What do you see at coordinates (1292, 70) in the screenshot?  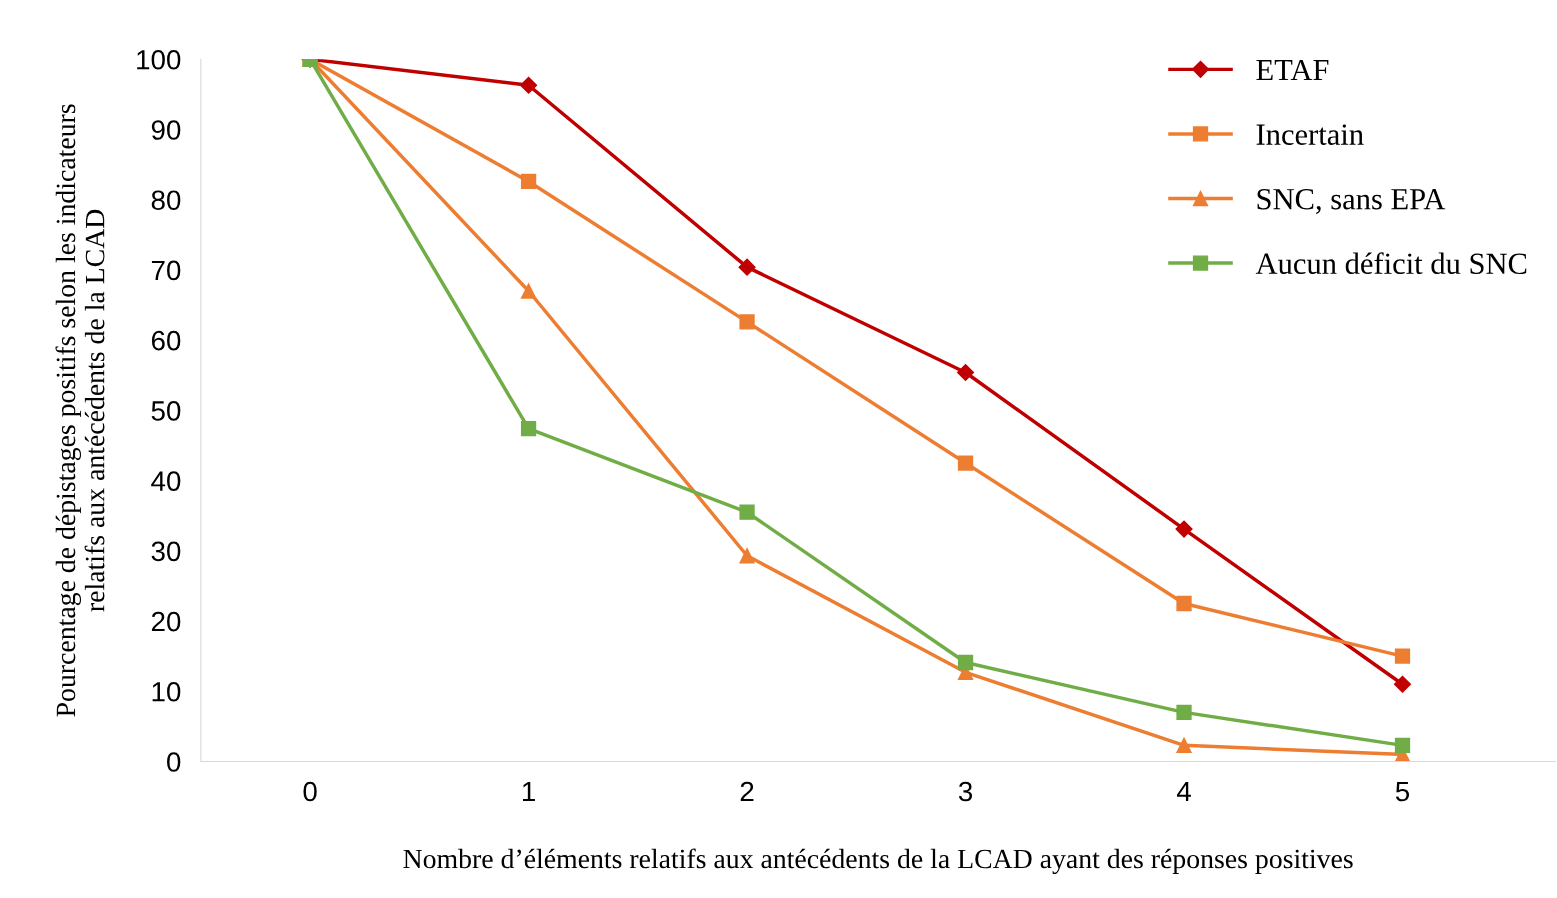 I see `legend-label: ETAF` at bounding box center [1292, 70].